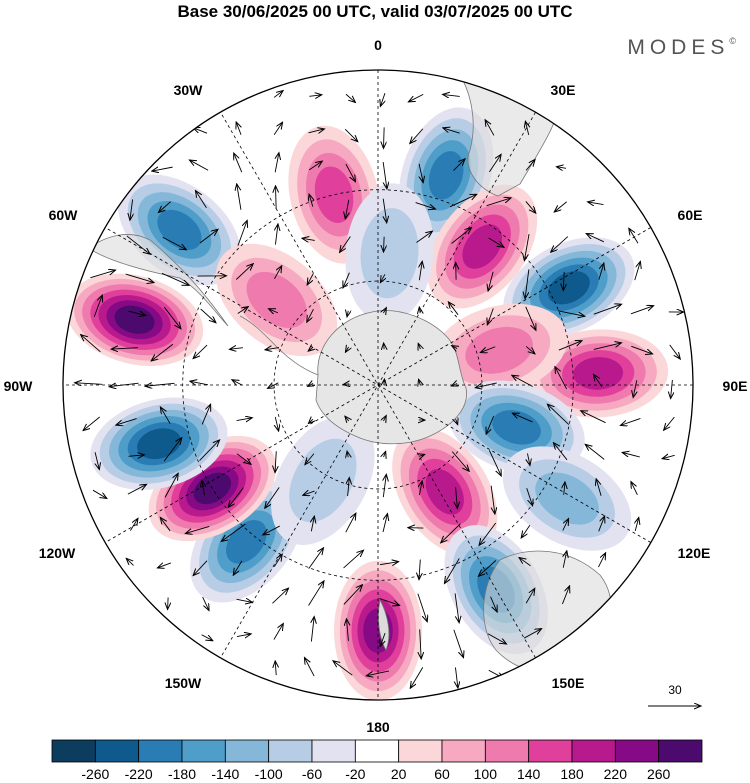 Image resolution: width=750 pixels, height=783 pixels. Describe the element at coordinates (678, 47) in the screenshot. I see `brand-name: MODES` at that location.